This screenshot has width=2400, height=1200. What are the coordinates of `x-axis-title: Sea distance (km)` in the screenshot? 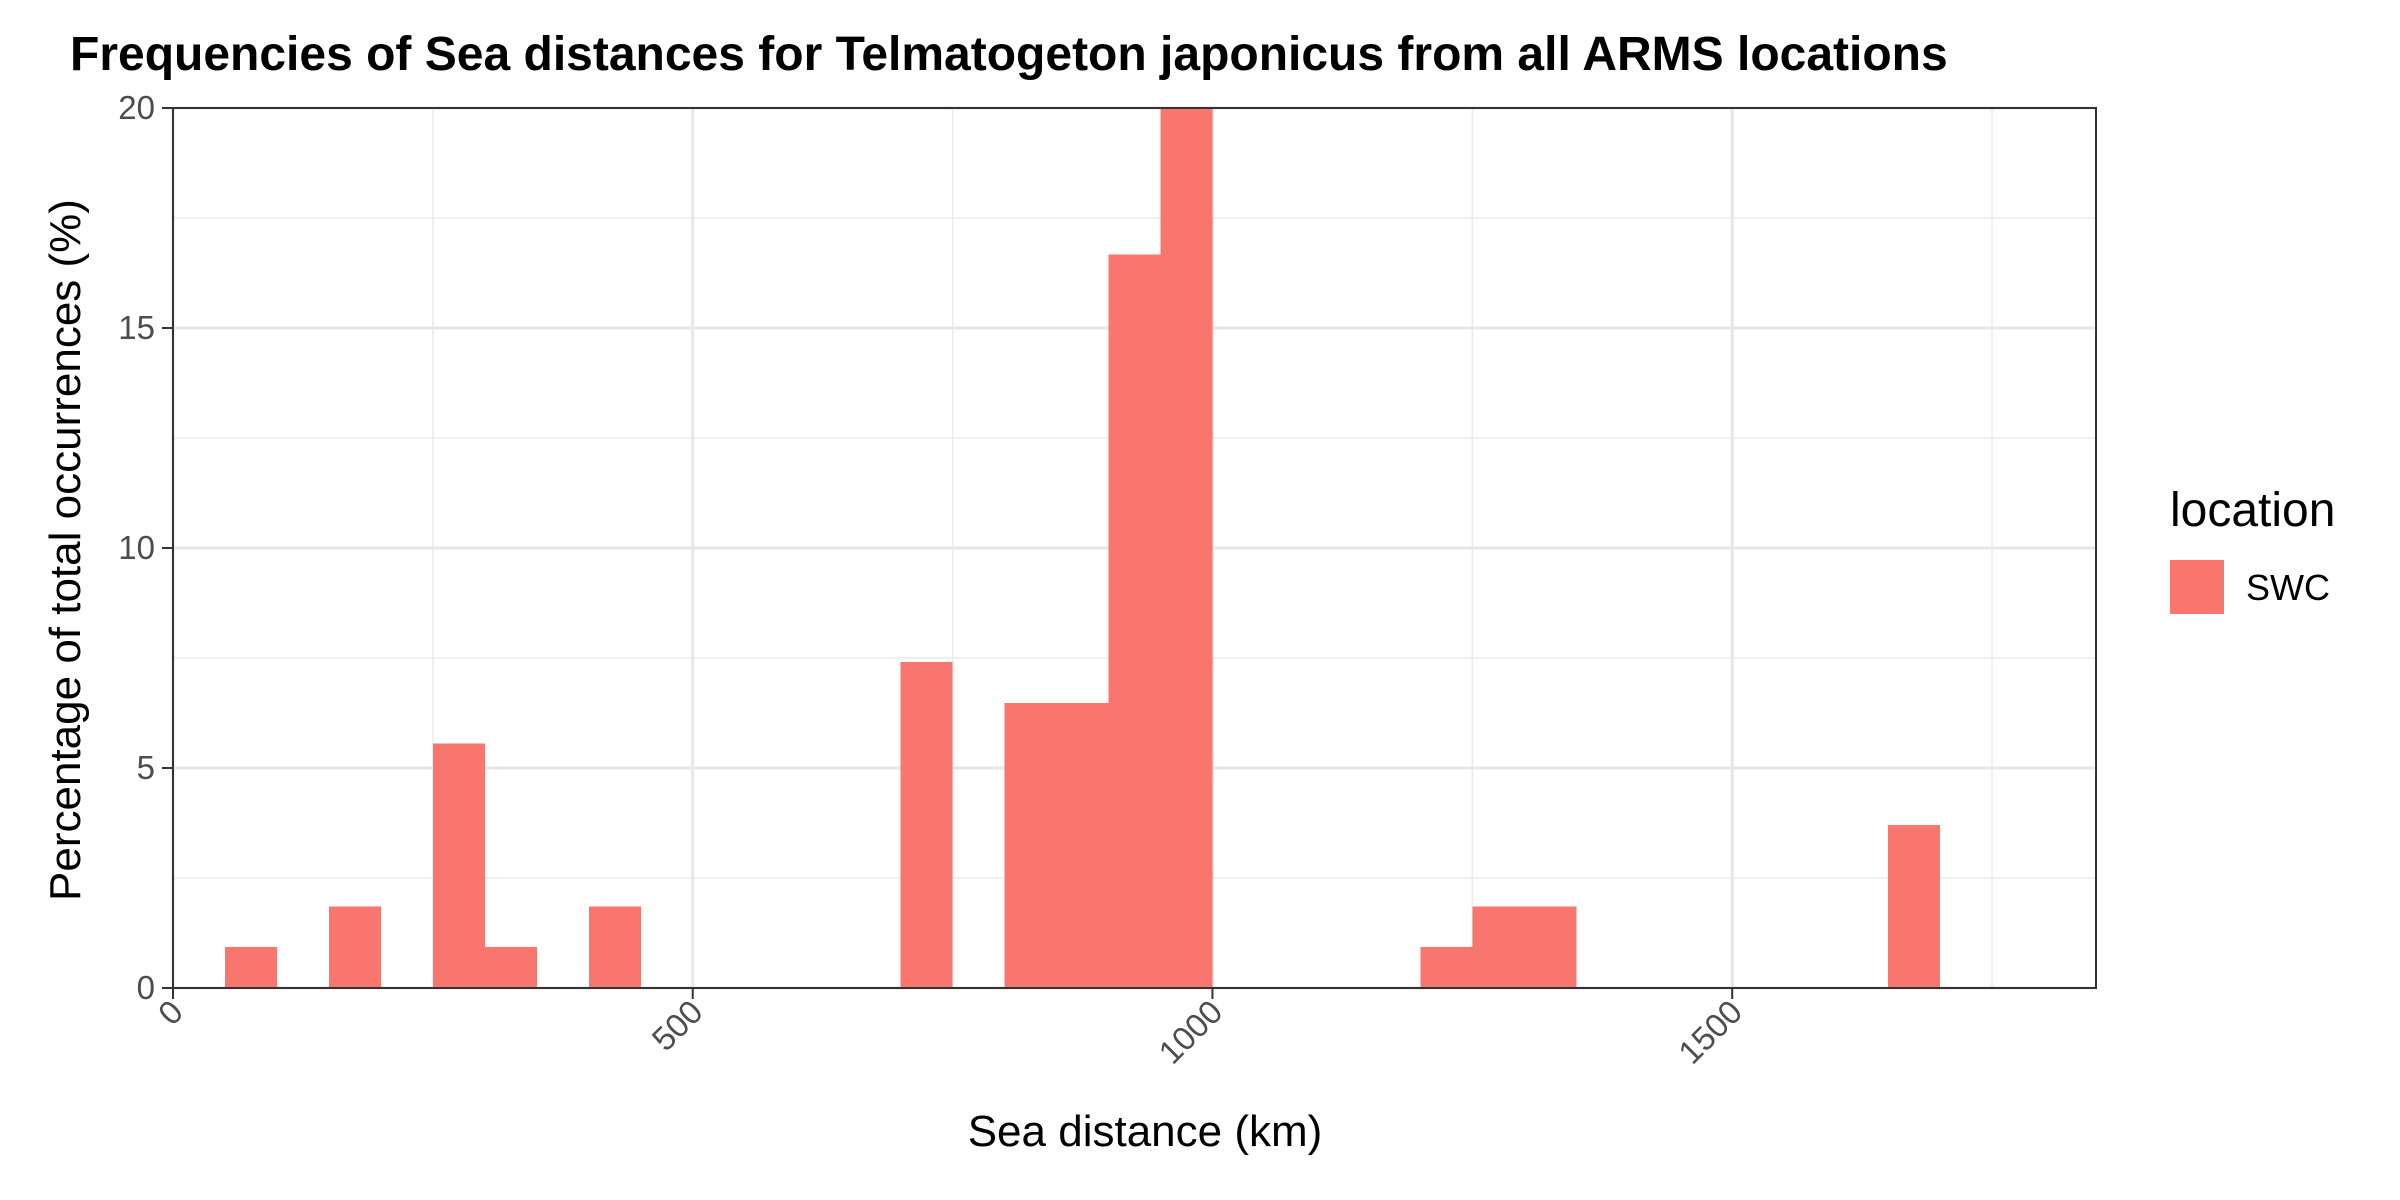 It's located at (1145, 1131).